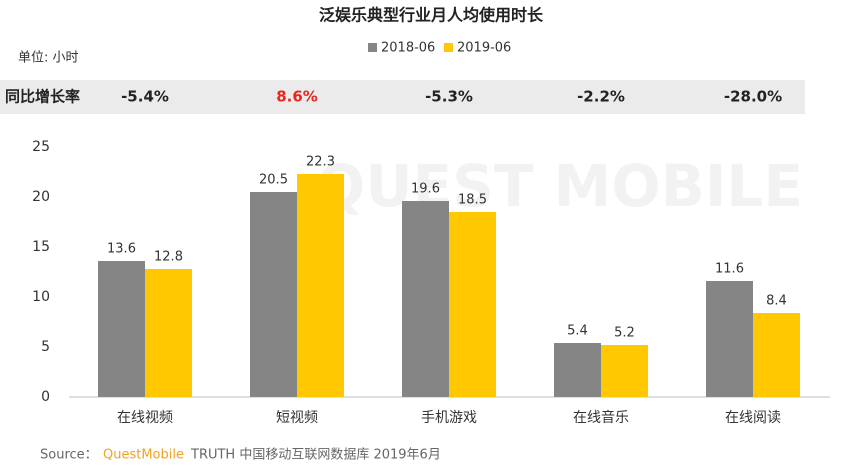  What do you see at coordinates (402, 97) in the screenshot?
I see `growth-row-bg` at bounding box center [402, 97].